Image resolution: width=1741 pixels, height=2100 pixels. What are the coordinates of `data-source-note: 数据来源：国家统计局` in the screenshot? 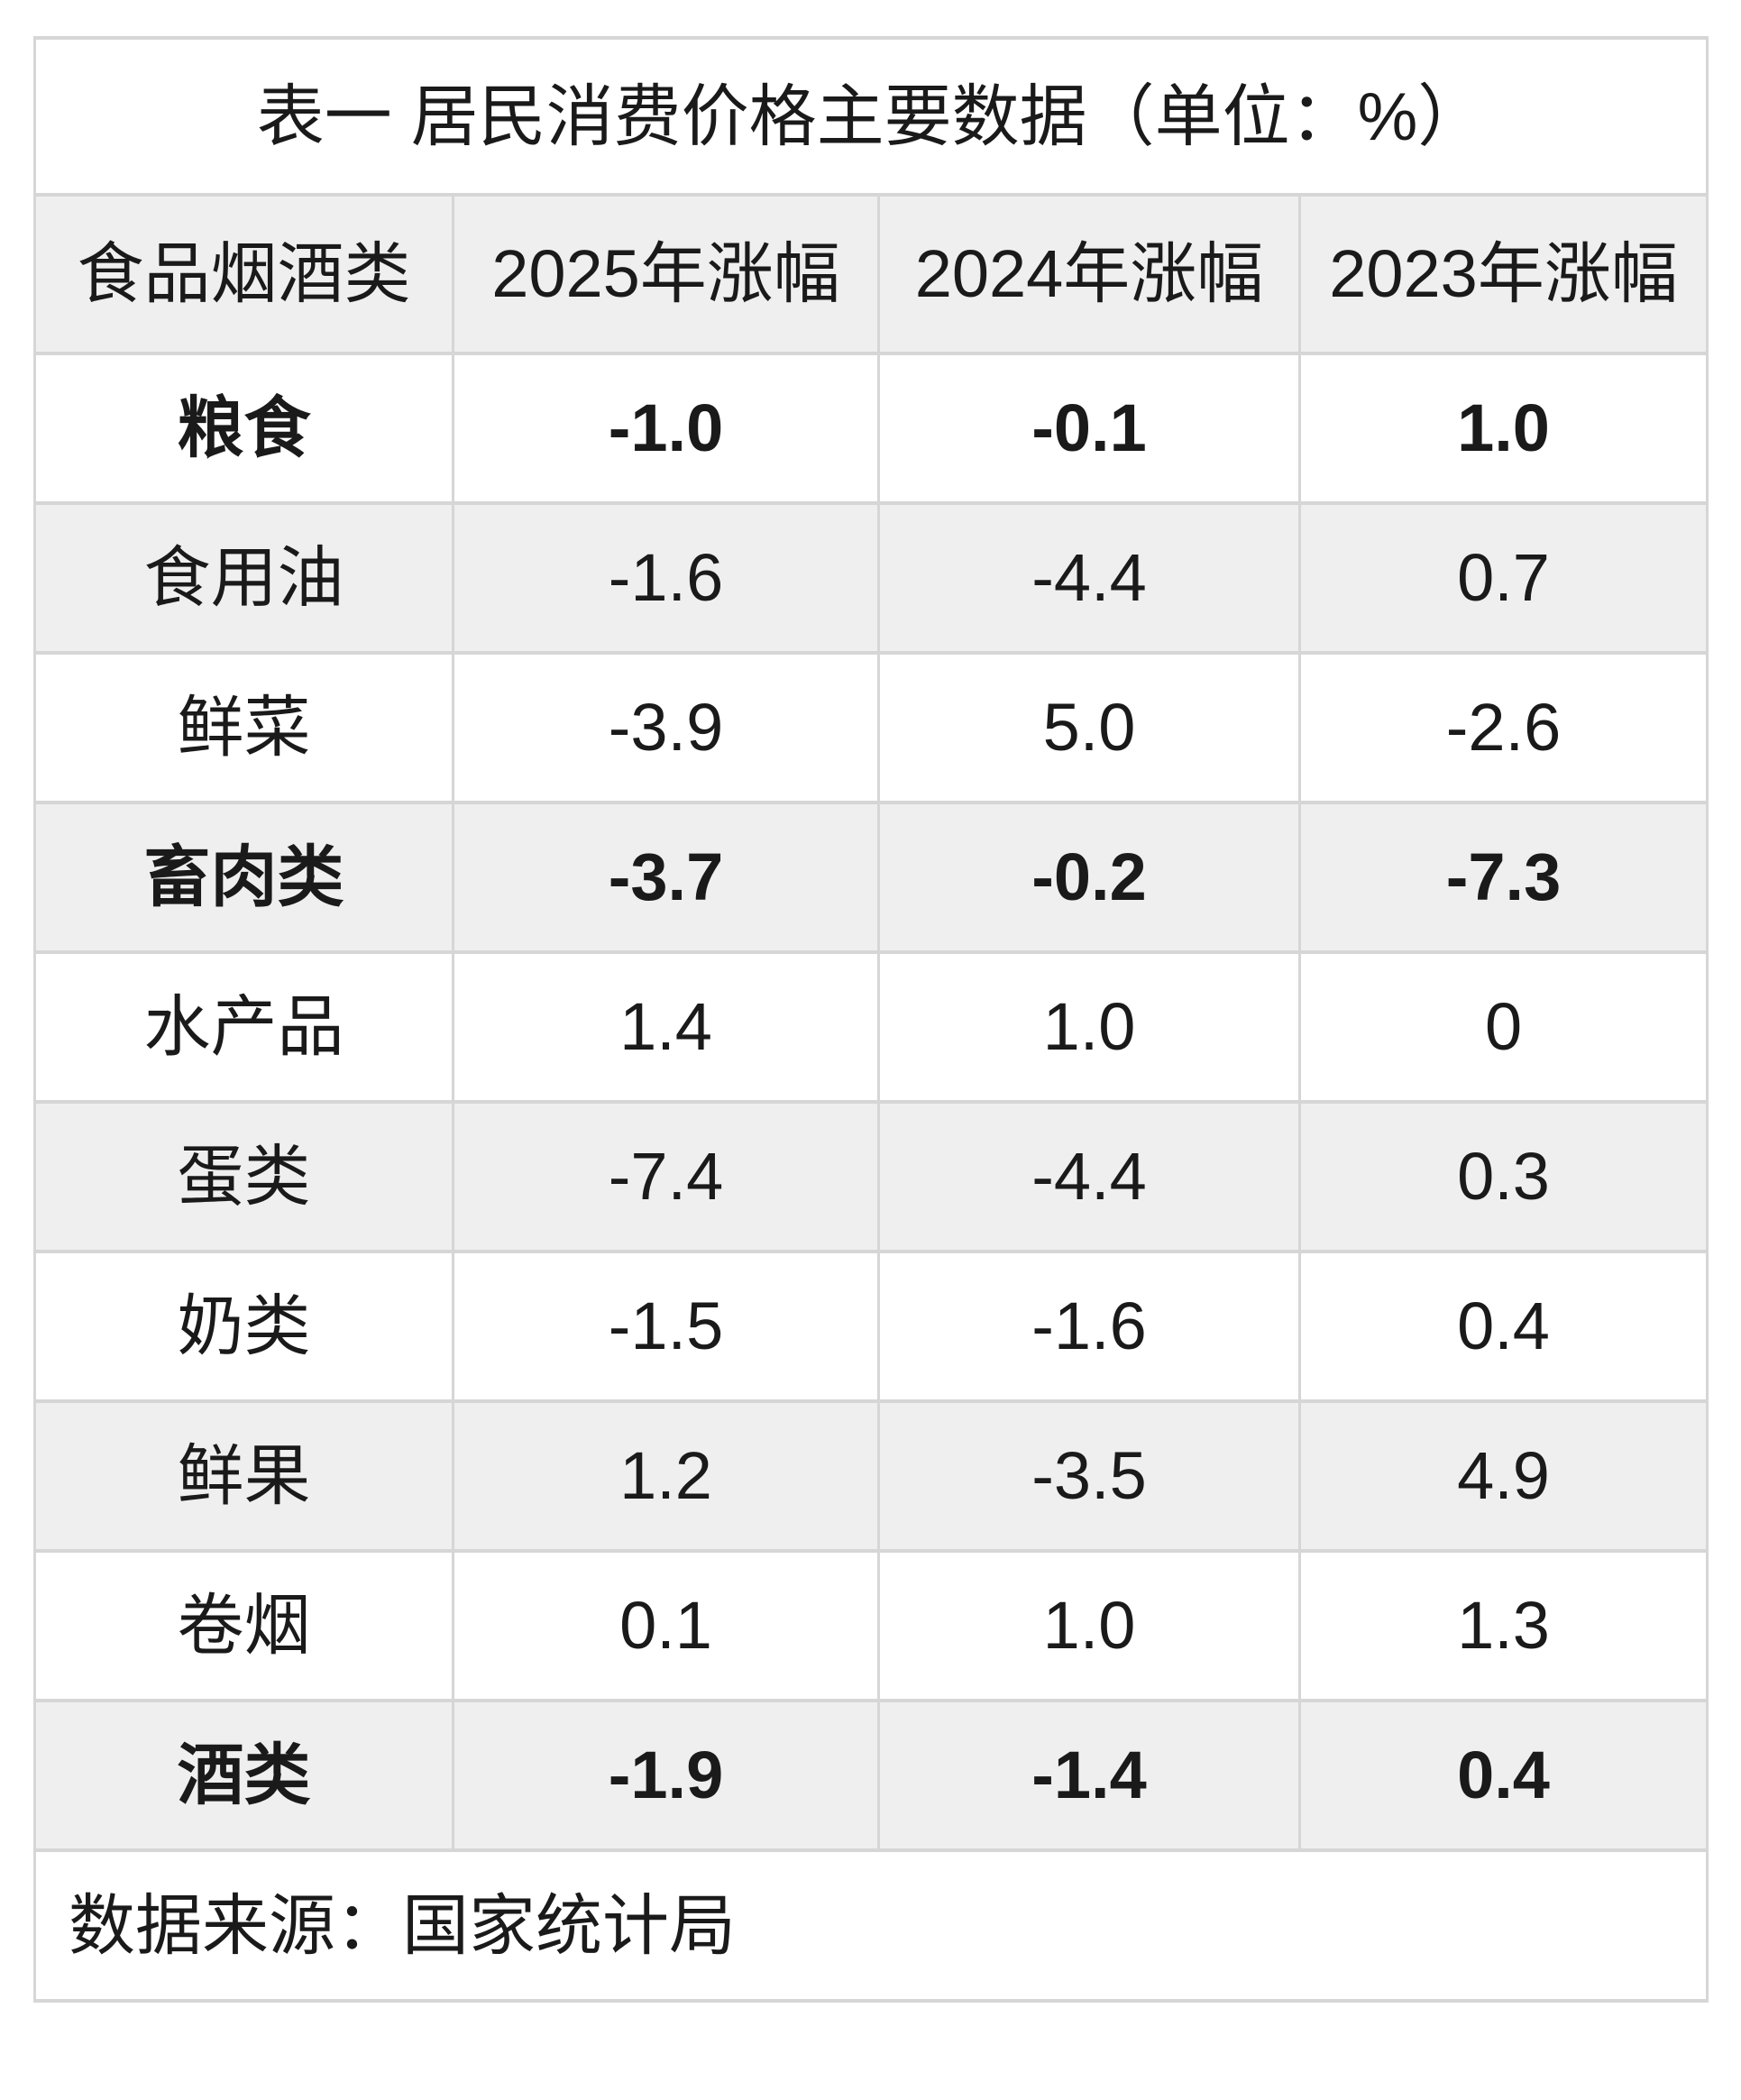 It's located at (870, 1926).